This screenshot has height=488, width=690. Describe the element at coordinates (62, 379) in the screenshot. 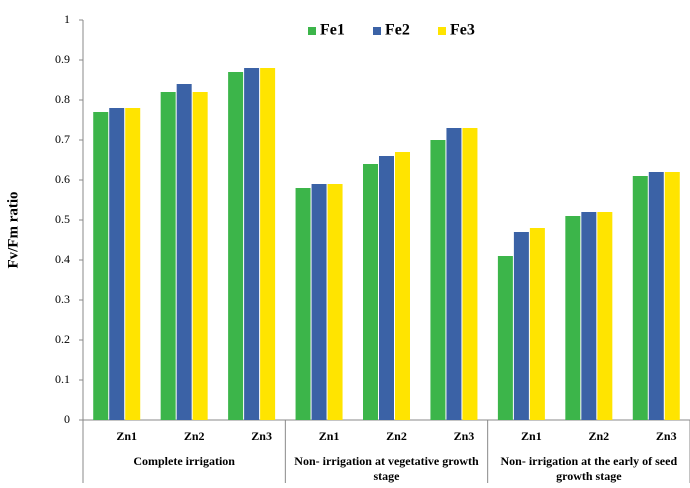

I see `y-tick-label: 0.1` at that location.